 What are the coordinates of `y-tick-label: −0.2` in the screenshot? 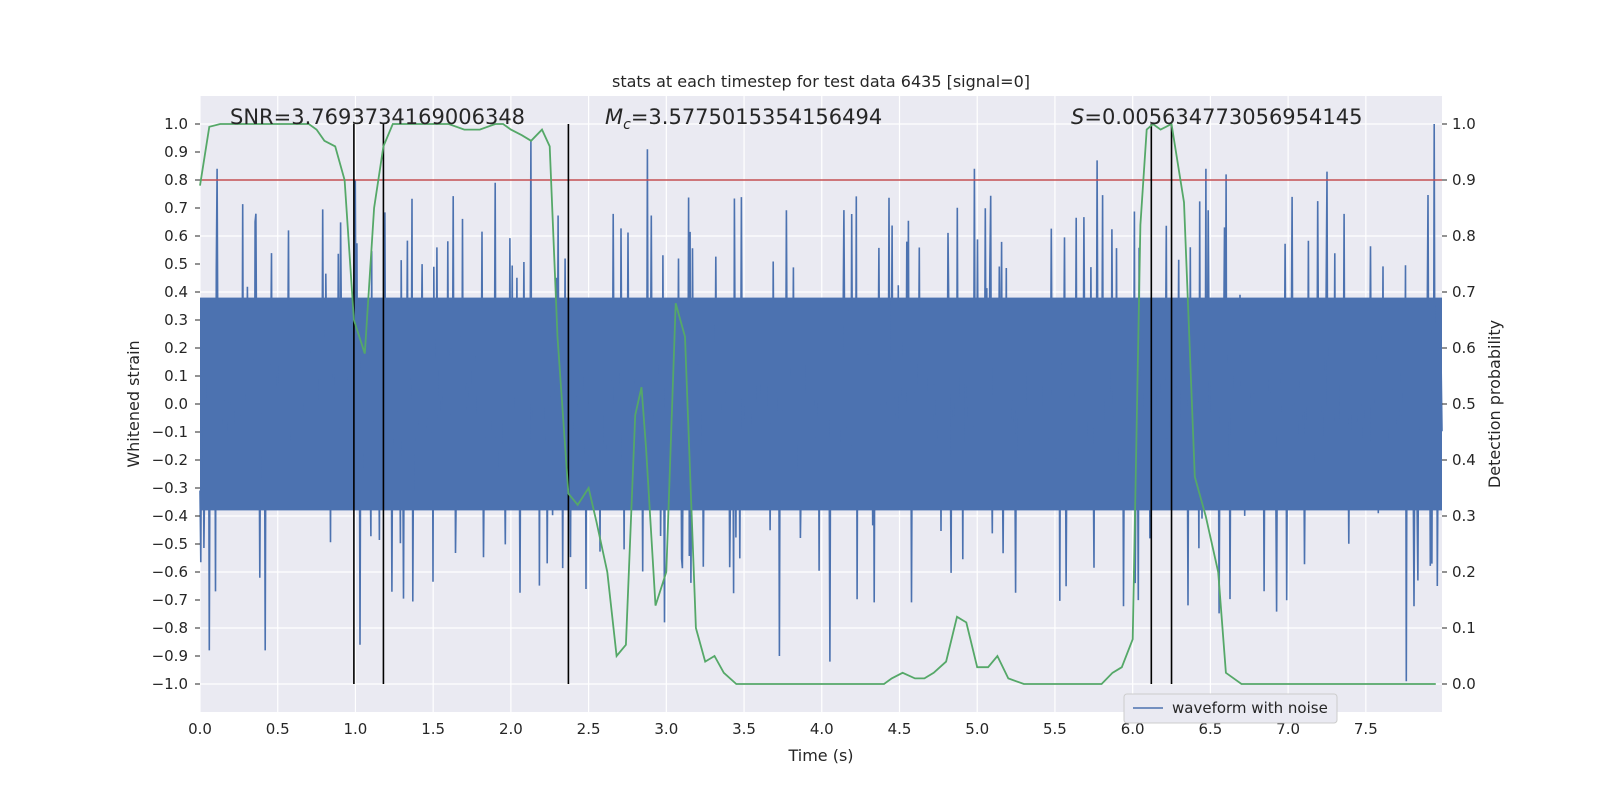 It's located at (170, 460).